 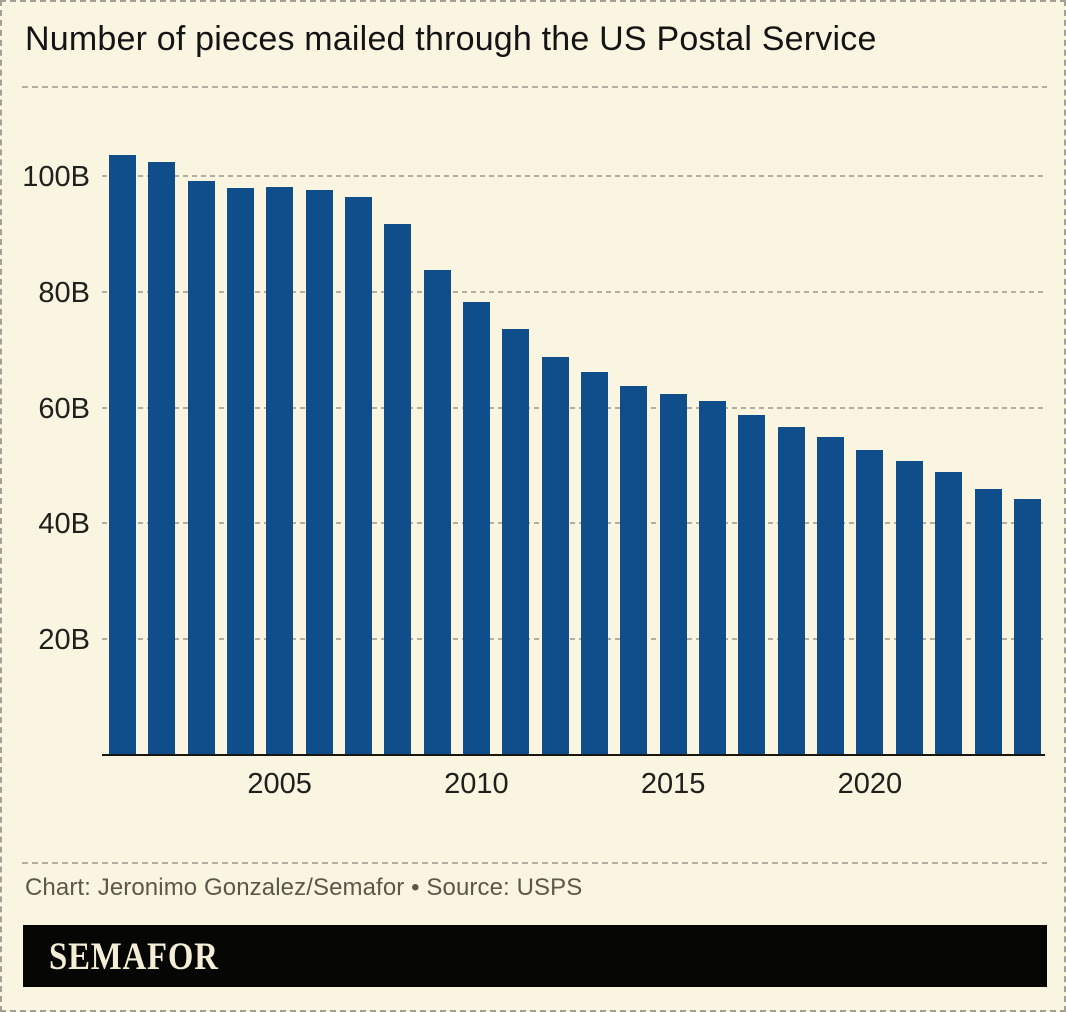 I want to click on bar-2015, so click(x=673, y=574).